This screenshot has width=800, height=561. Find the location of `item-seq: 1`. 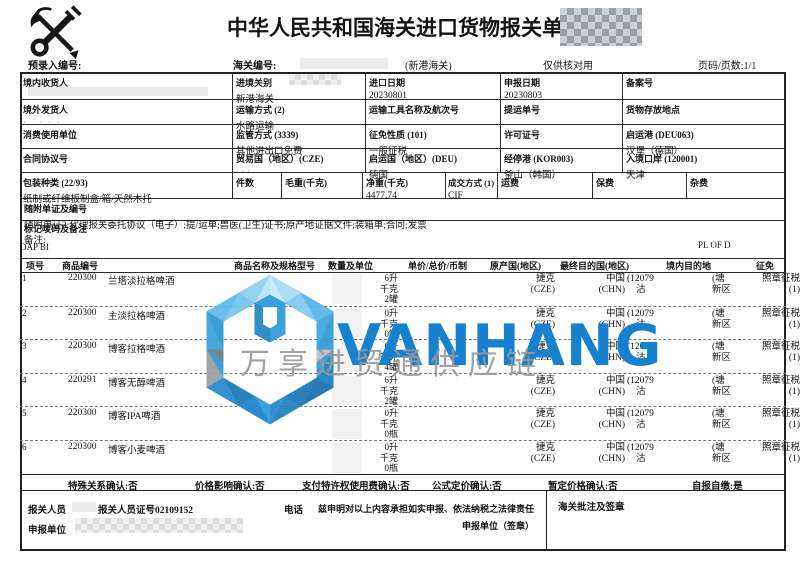

item-seq: 1 is located at coordinates (24, 278).